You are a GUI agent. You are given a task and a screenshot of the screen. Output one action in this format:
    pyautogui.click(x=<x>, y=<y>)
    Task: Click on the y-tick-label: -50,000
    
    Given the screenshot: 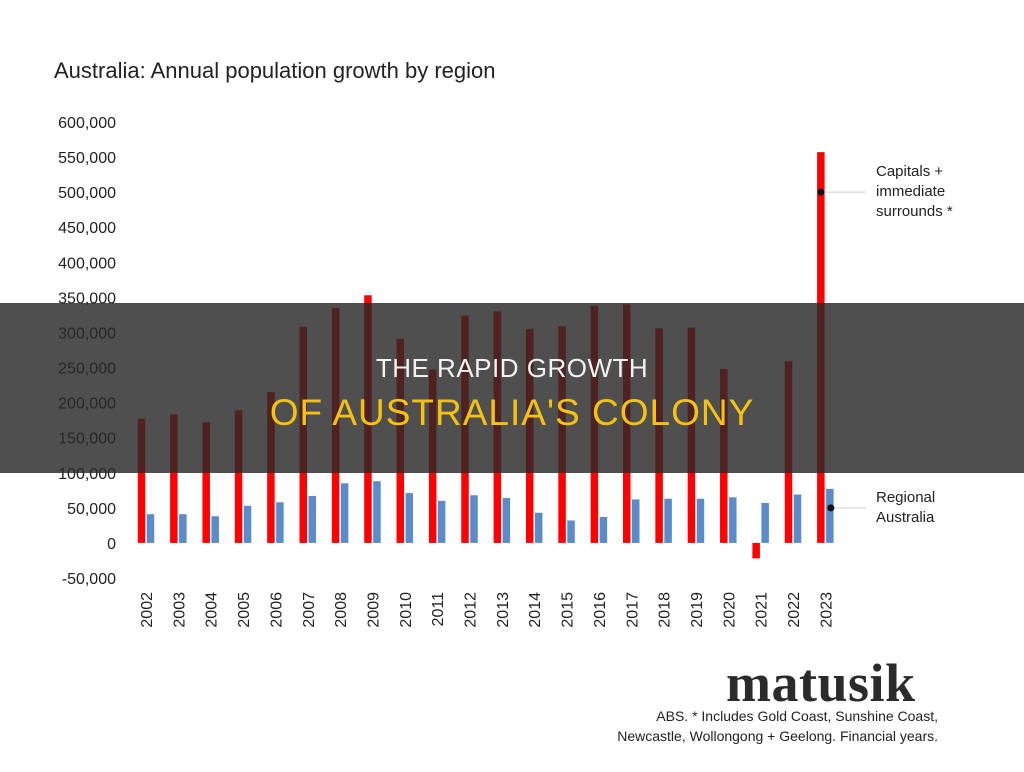 What is the action you would take?
    pyautogui.click(x=89, y=579)
    